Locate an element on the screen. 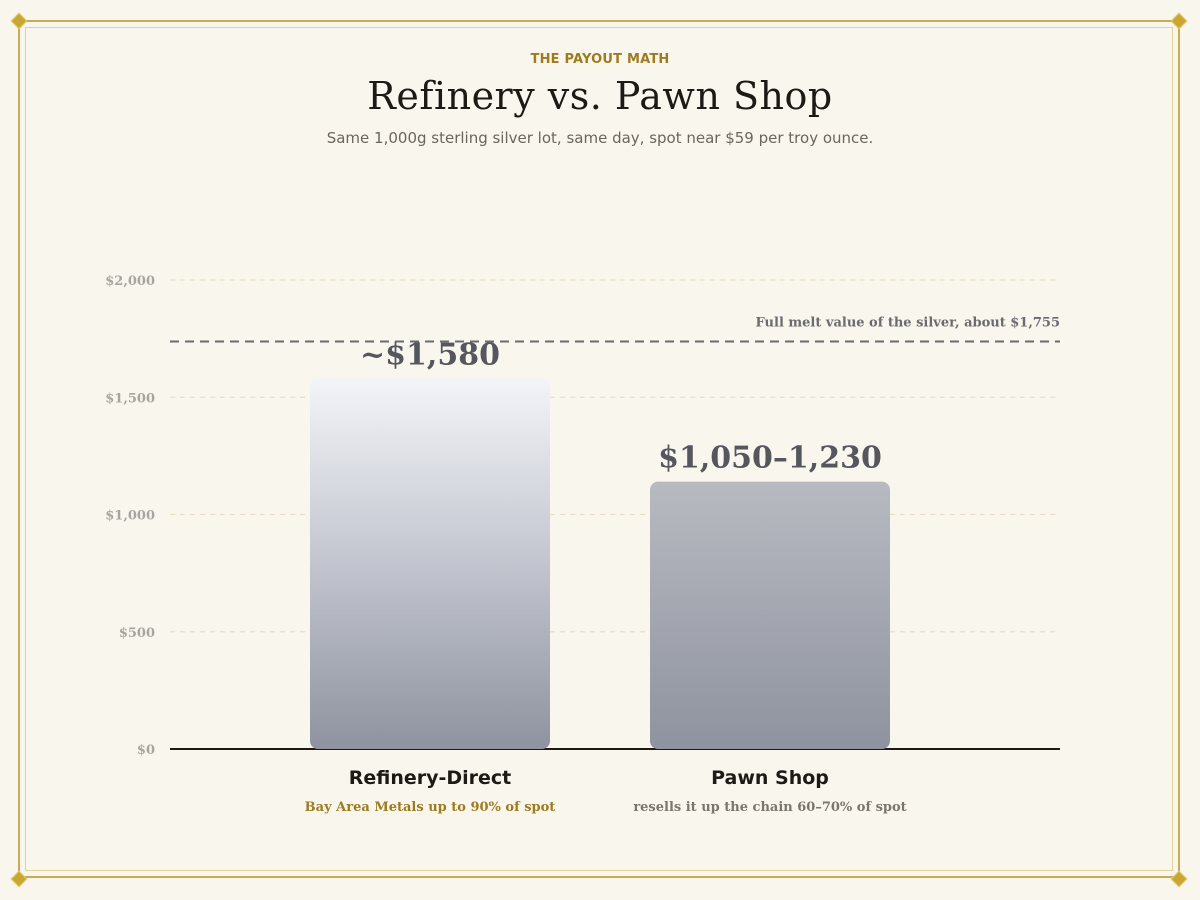  y-tick-label: $2,000 is located at coordinates (130, 281).